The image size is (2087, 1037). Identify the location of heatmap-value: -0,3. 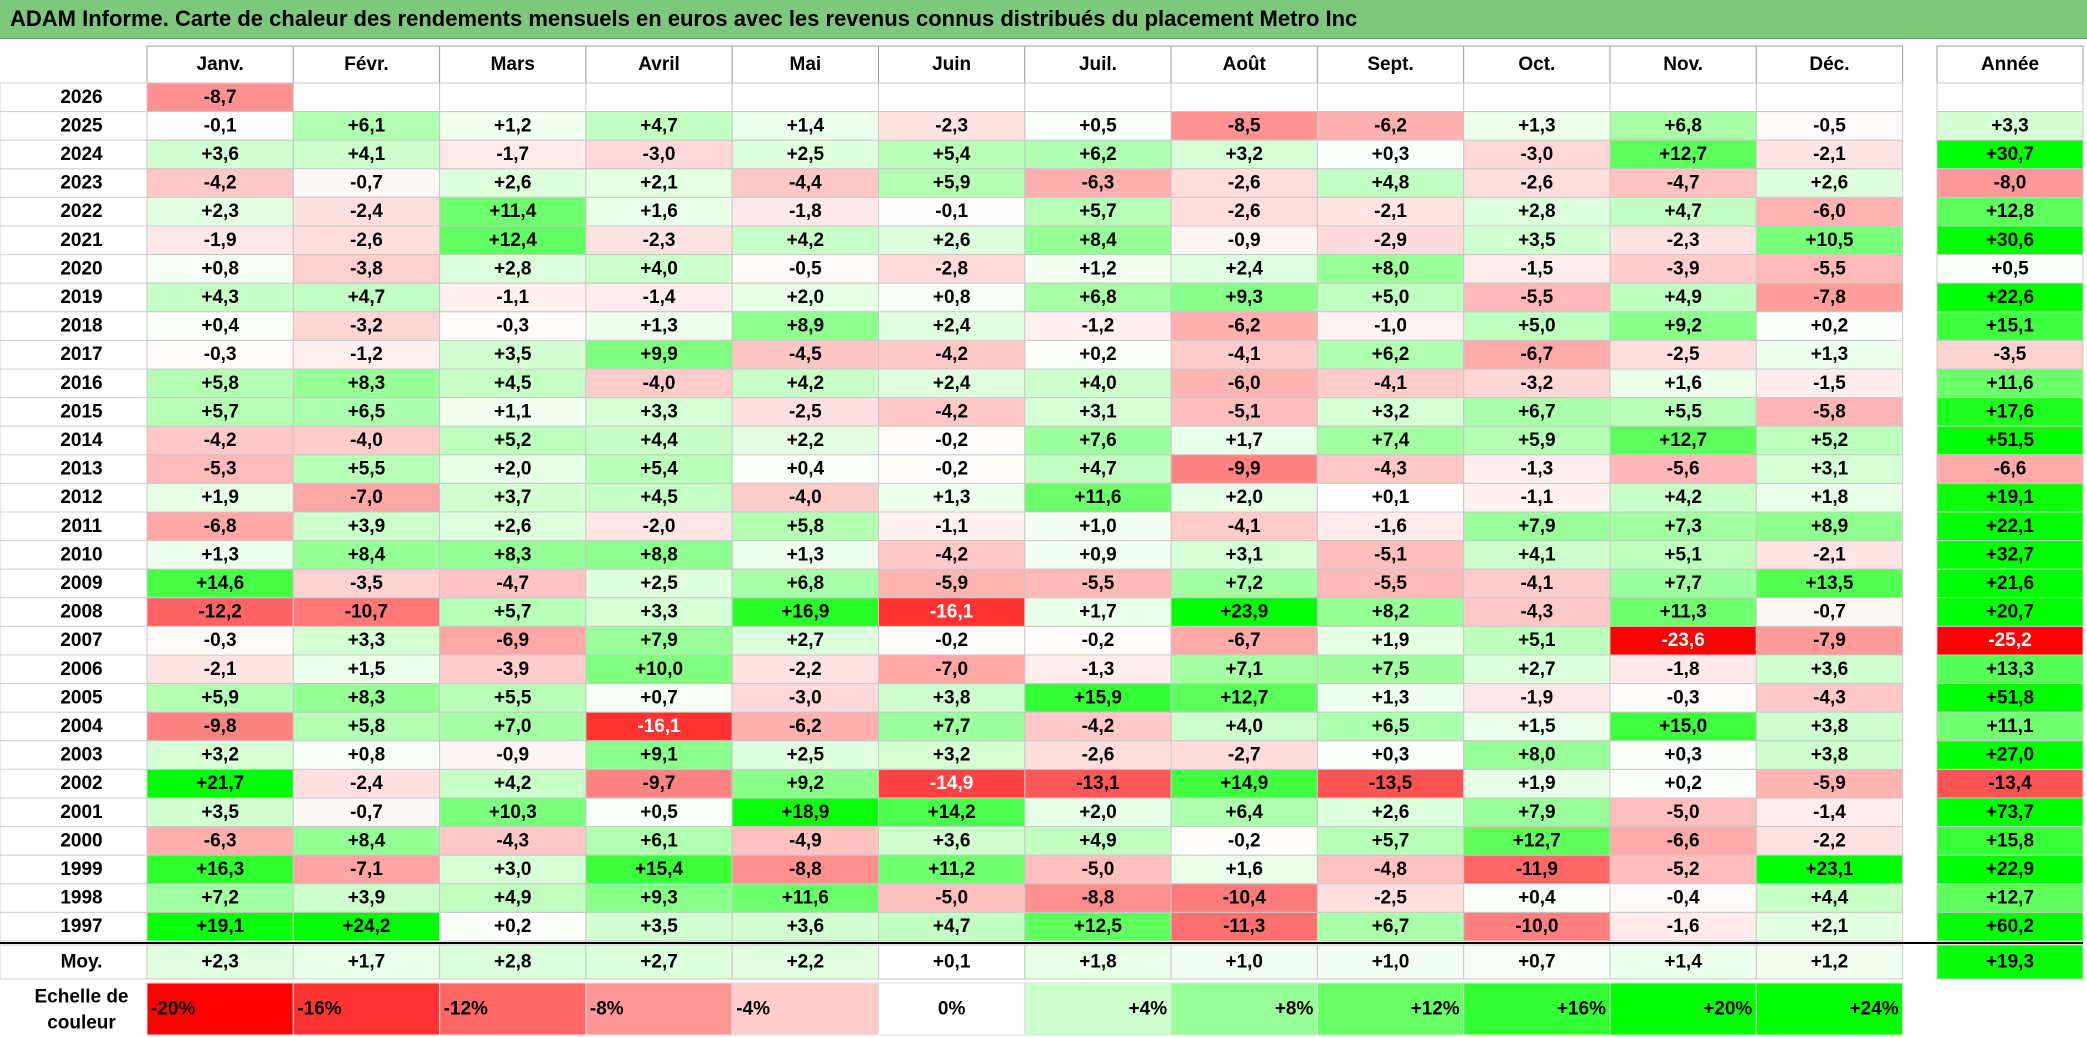
(512, 326).